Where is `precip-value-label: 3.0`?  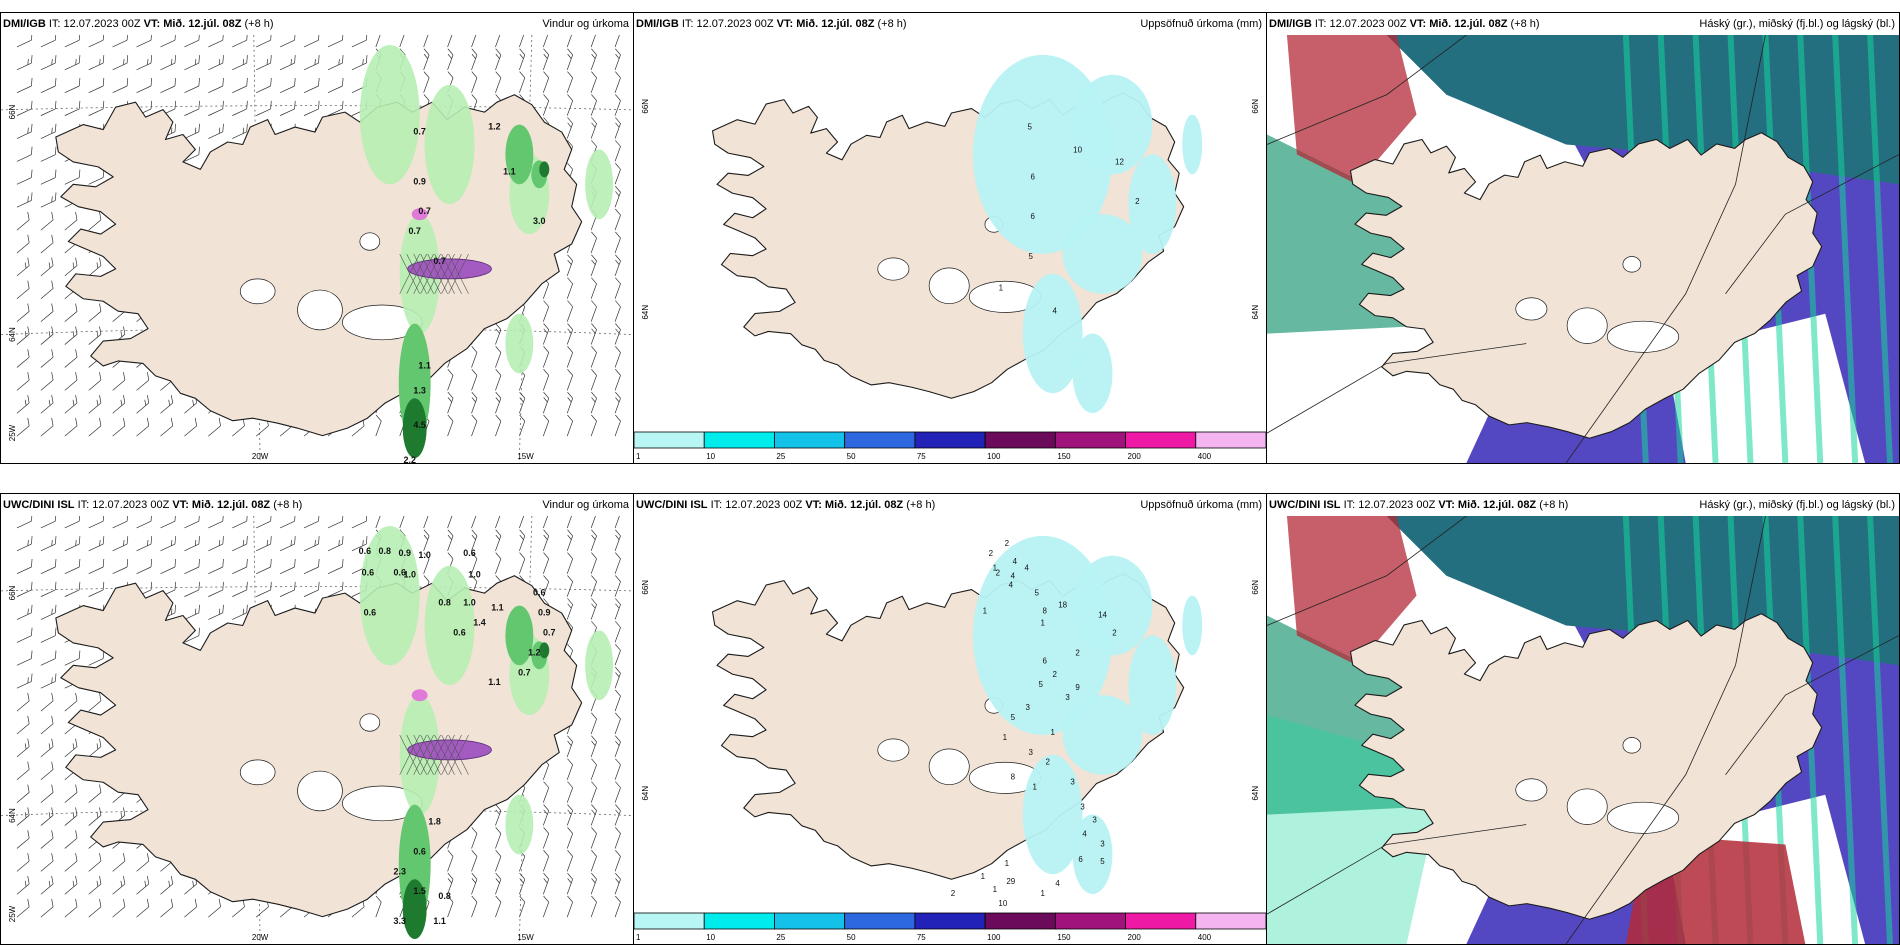 precip-value-label: 3.0 is located at coordinates (539, 221).